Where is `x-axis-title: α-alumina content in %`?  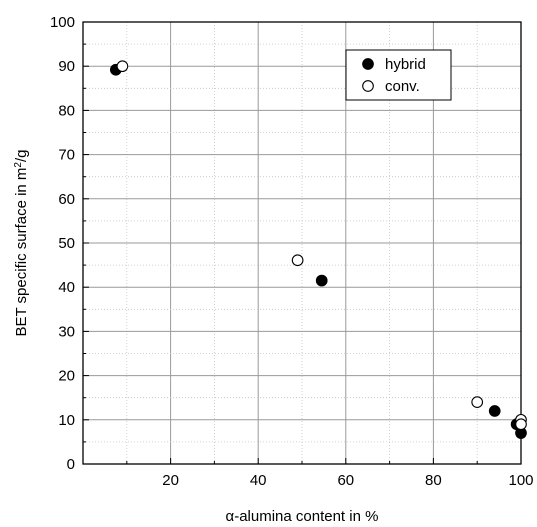
x-axis-title: α-alumina content in % is located at coordinates (302, 516).